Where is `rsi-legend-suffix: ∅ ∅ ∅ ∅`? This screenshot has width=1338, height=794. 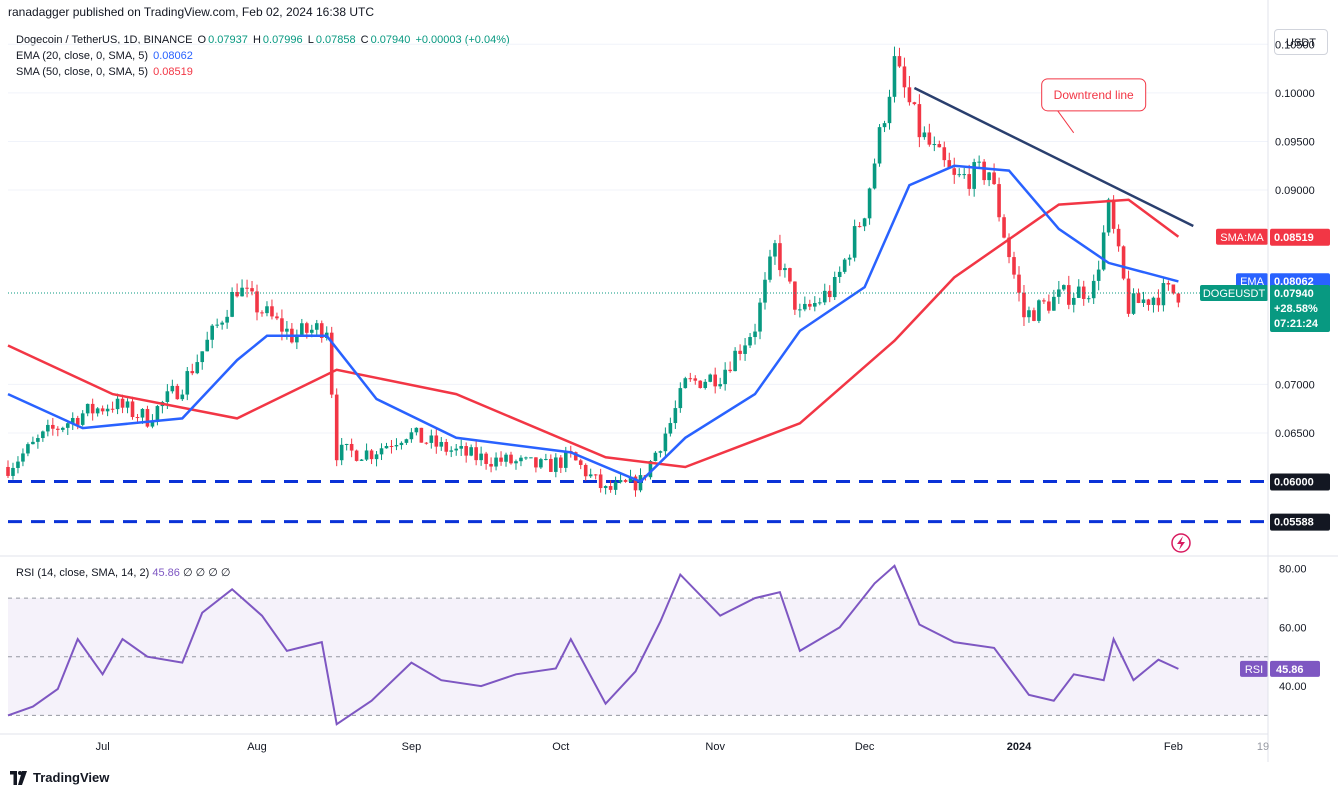 rsi-legend-suffix: ∅ ∅ ∅ ∅ is located at coordinates (206, 573).